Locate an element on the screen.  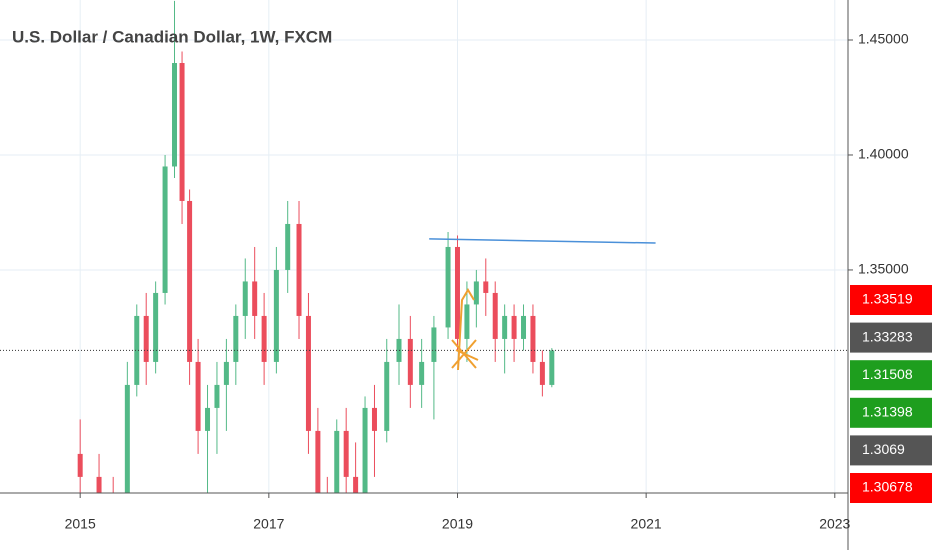
chart-title: U.S. Dollar / Canadian Dollar, 1W, FXCM is located at coordinates (172, 36).